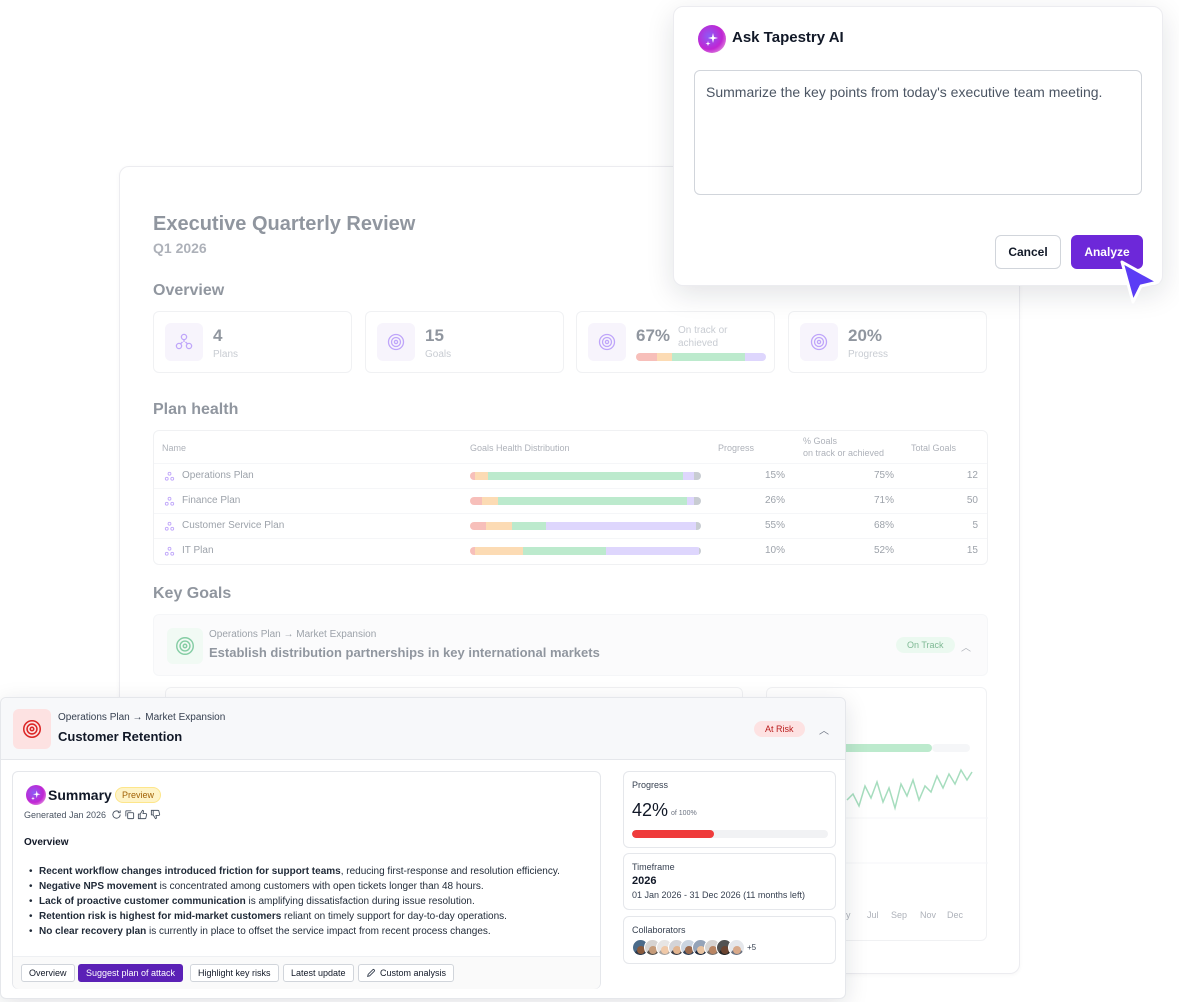 The height and width of the screenshot is (1002, 1179). I want to click on table-row: IT Plan 10% 52% 15, so click(570, 550).